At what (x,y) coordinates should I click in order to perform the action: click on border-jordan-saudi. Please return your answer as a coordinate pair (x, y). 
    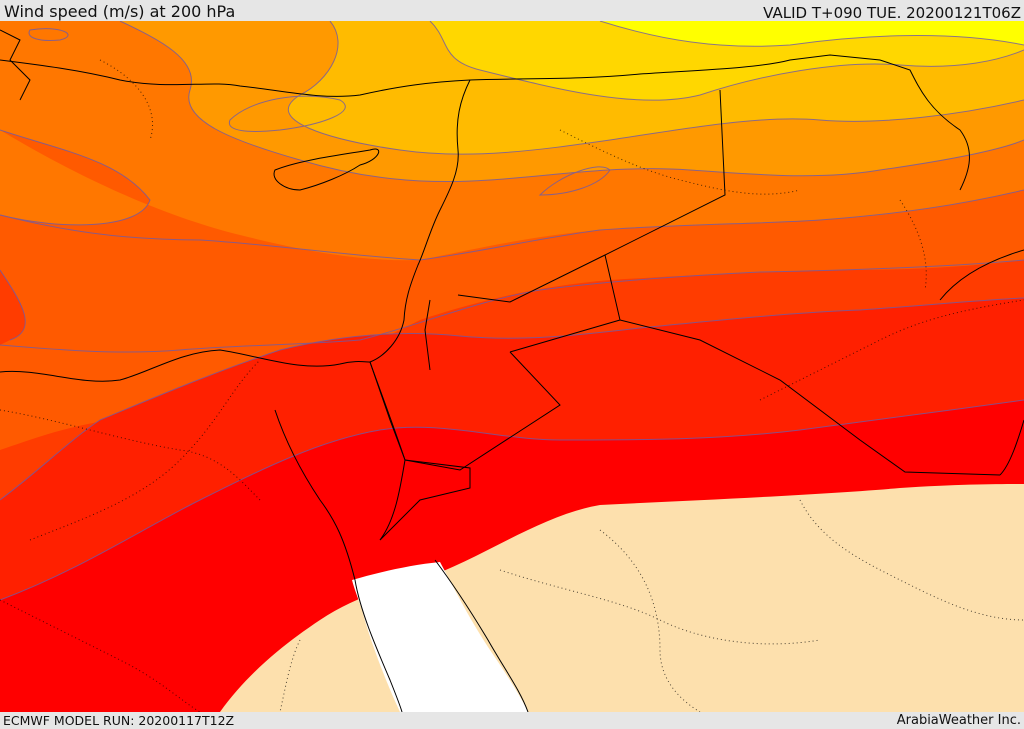
    Looking at the image, I should click on (482, 411).